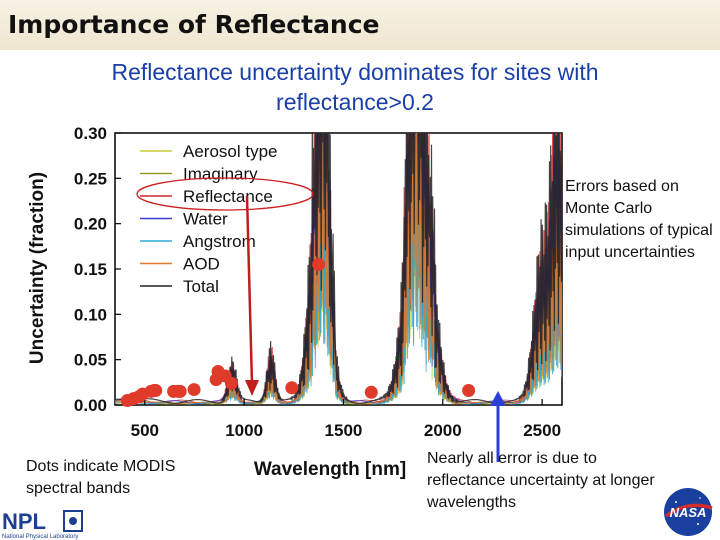  Describe the element at coordinates (244, 430) in the screenshot. I see `x-tick-label: 1000` at that location.